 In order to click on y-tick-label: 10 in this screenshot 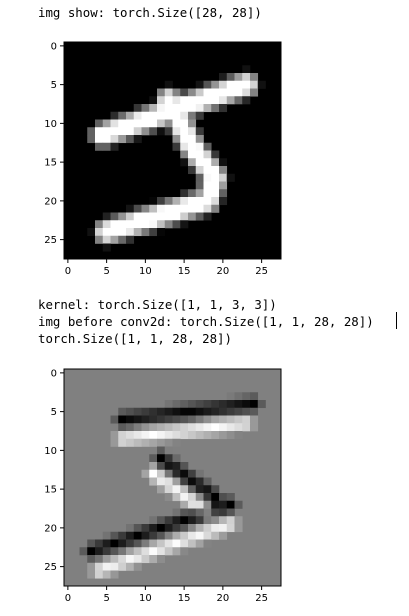, I will do `click(50, 451)`.